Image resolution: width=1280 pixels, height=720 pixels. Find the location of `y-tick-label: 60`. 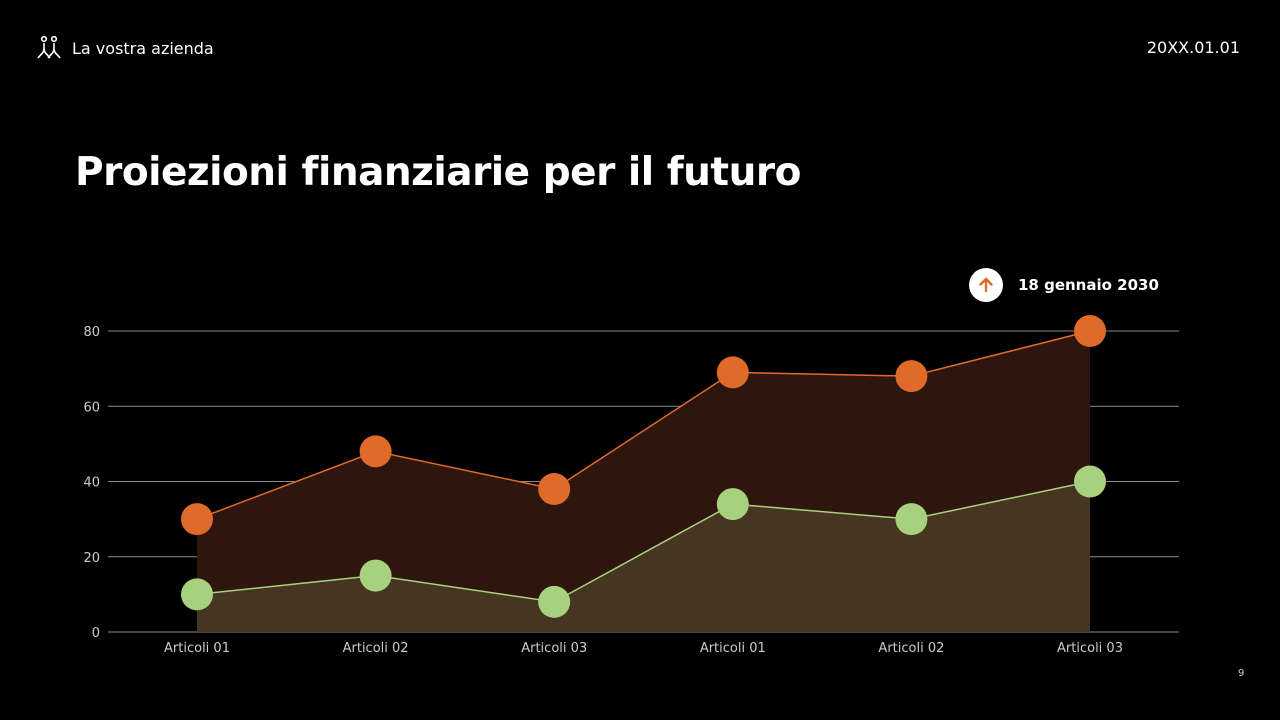

y-tick-label: 60 is located at coordinates (91, 407).